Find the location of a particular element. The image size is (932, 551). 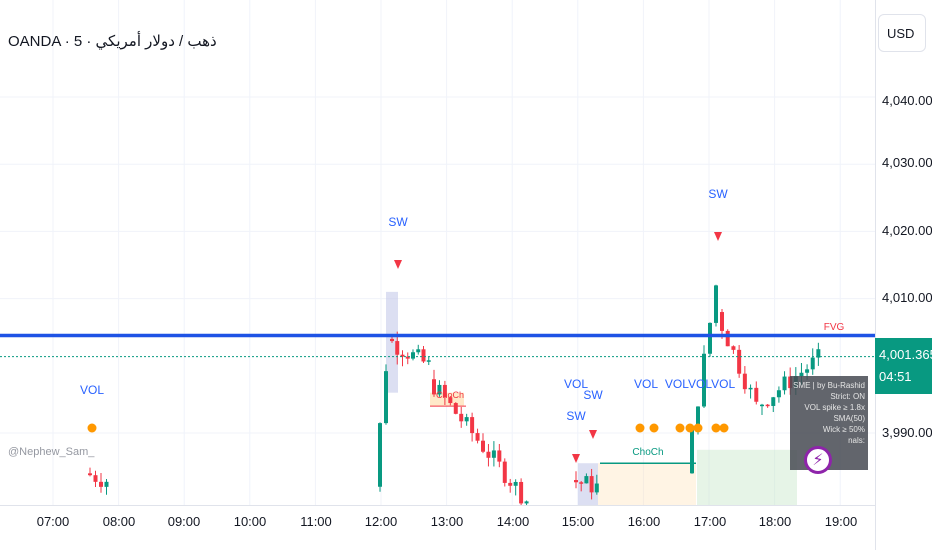

bar-countdown: 04:51 is located at coordinates (895, 376).